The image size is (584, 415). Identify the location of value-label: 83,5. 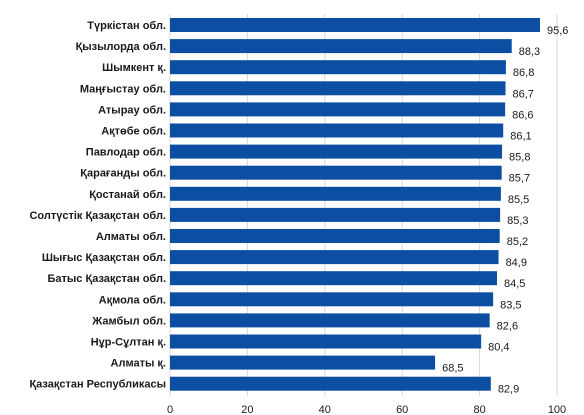
(510, 305).